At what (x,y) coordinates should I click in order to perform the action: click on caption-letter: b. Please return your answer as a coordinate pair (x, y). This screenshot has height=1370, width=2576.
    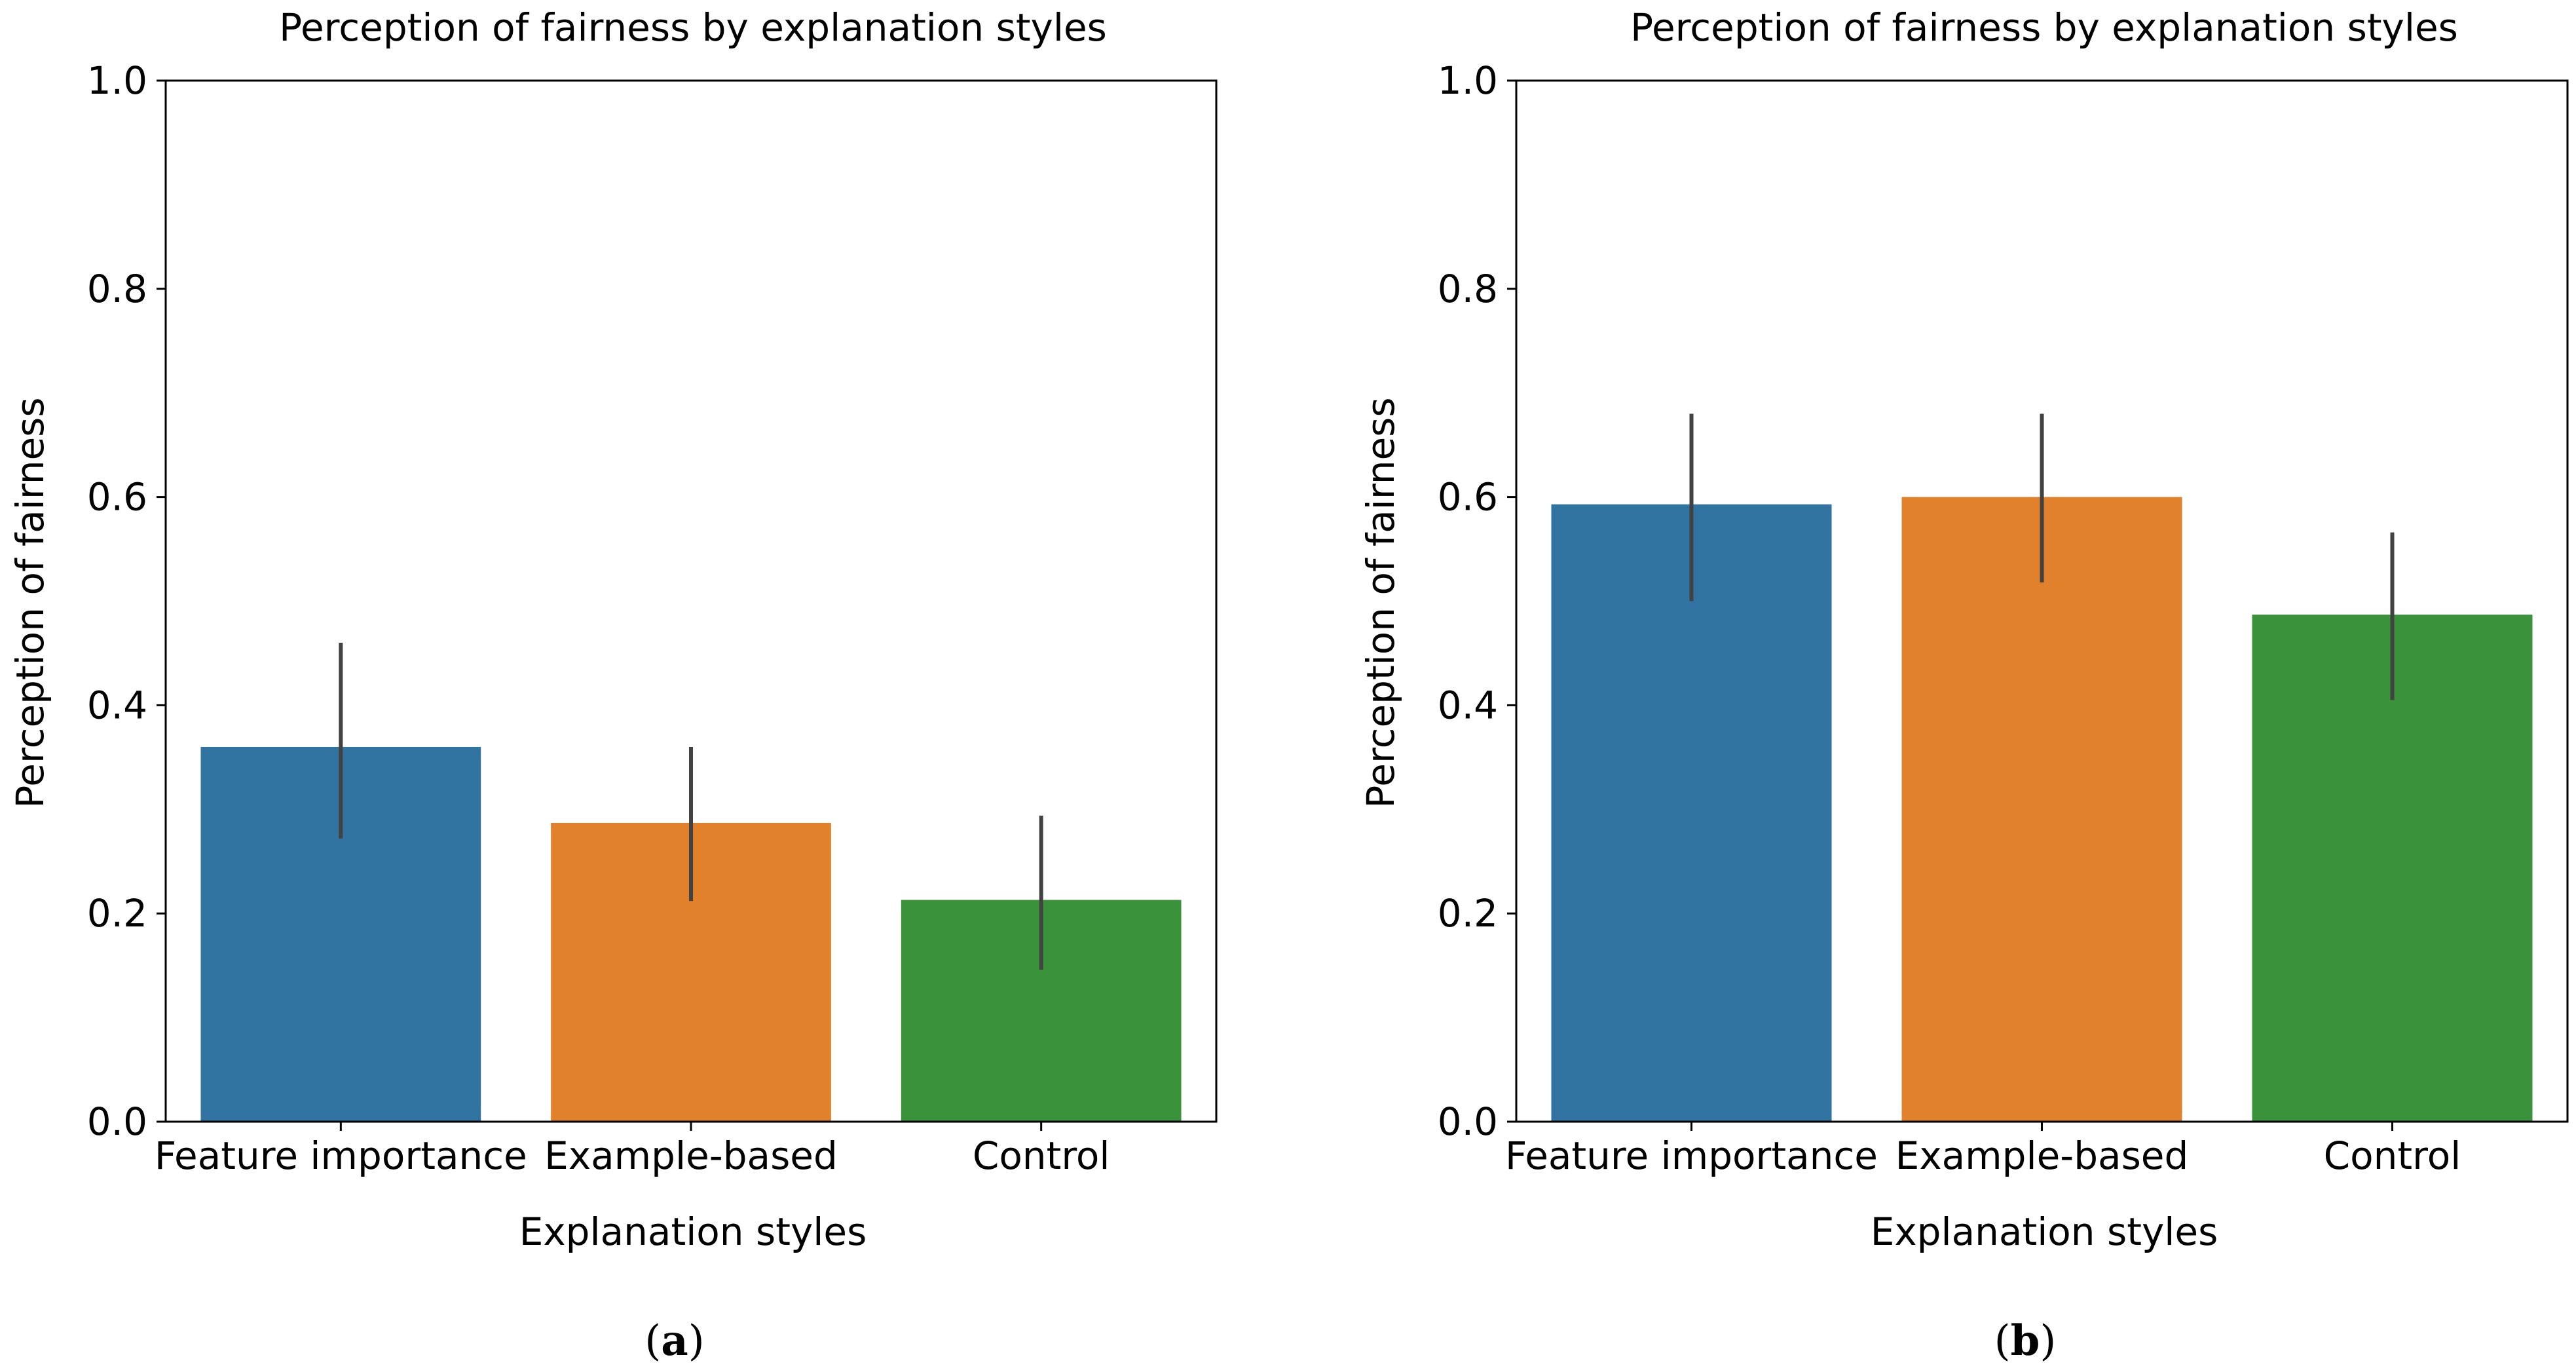
    Looking at the image, I should click on (2025, 1340).